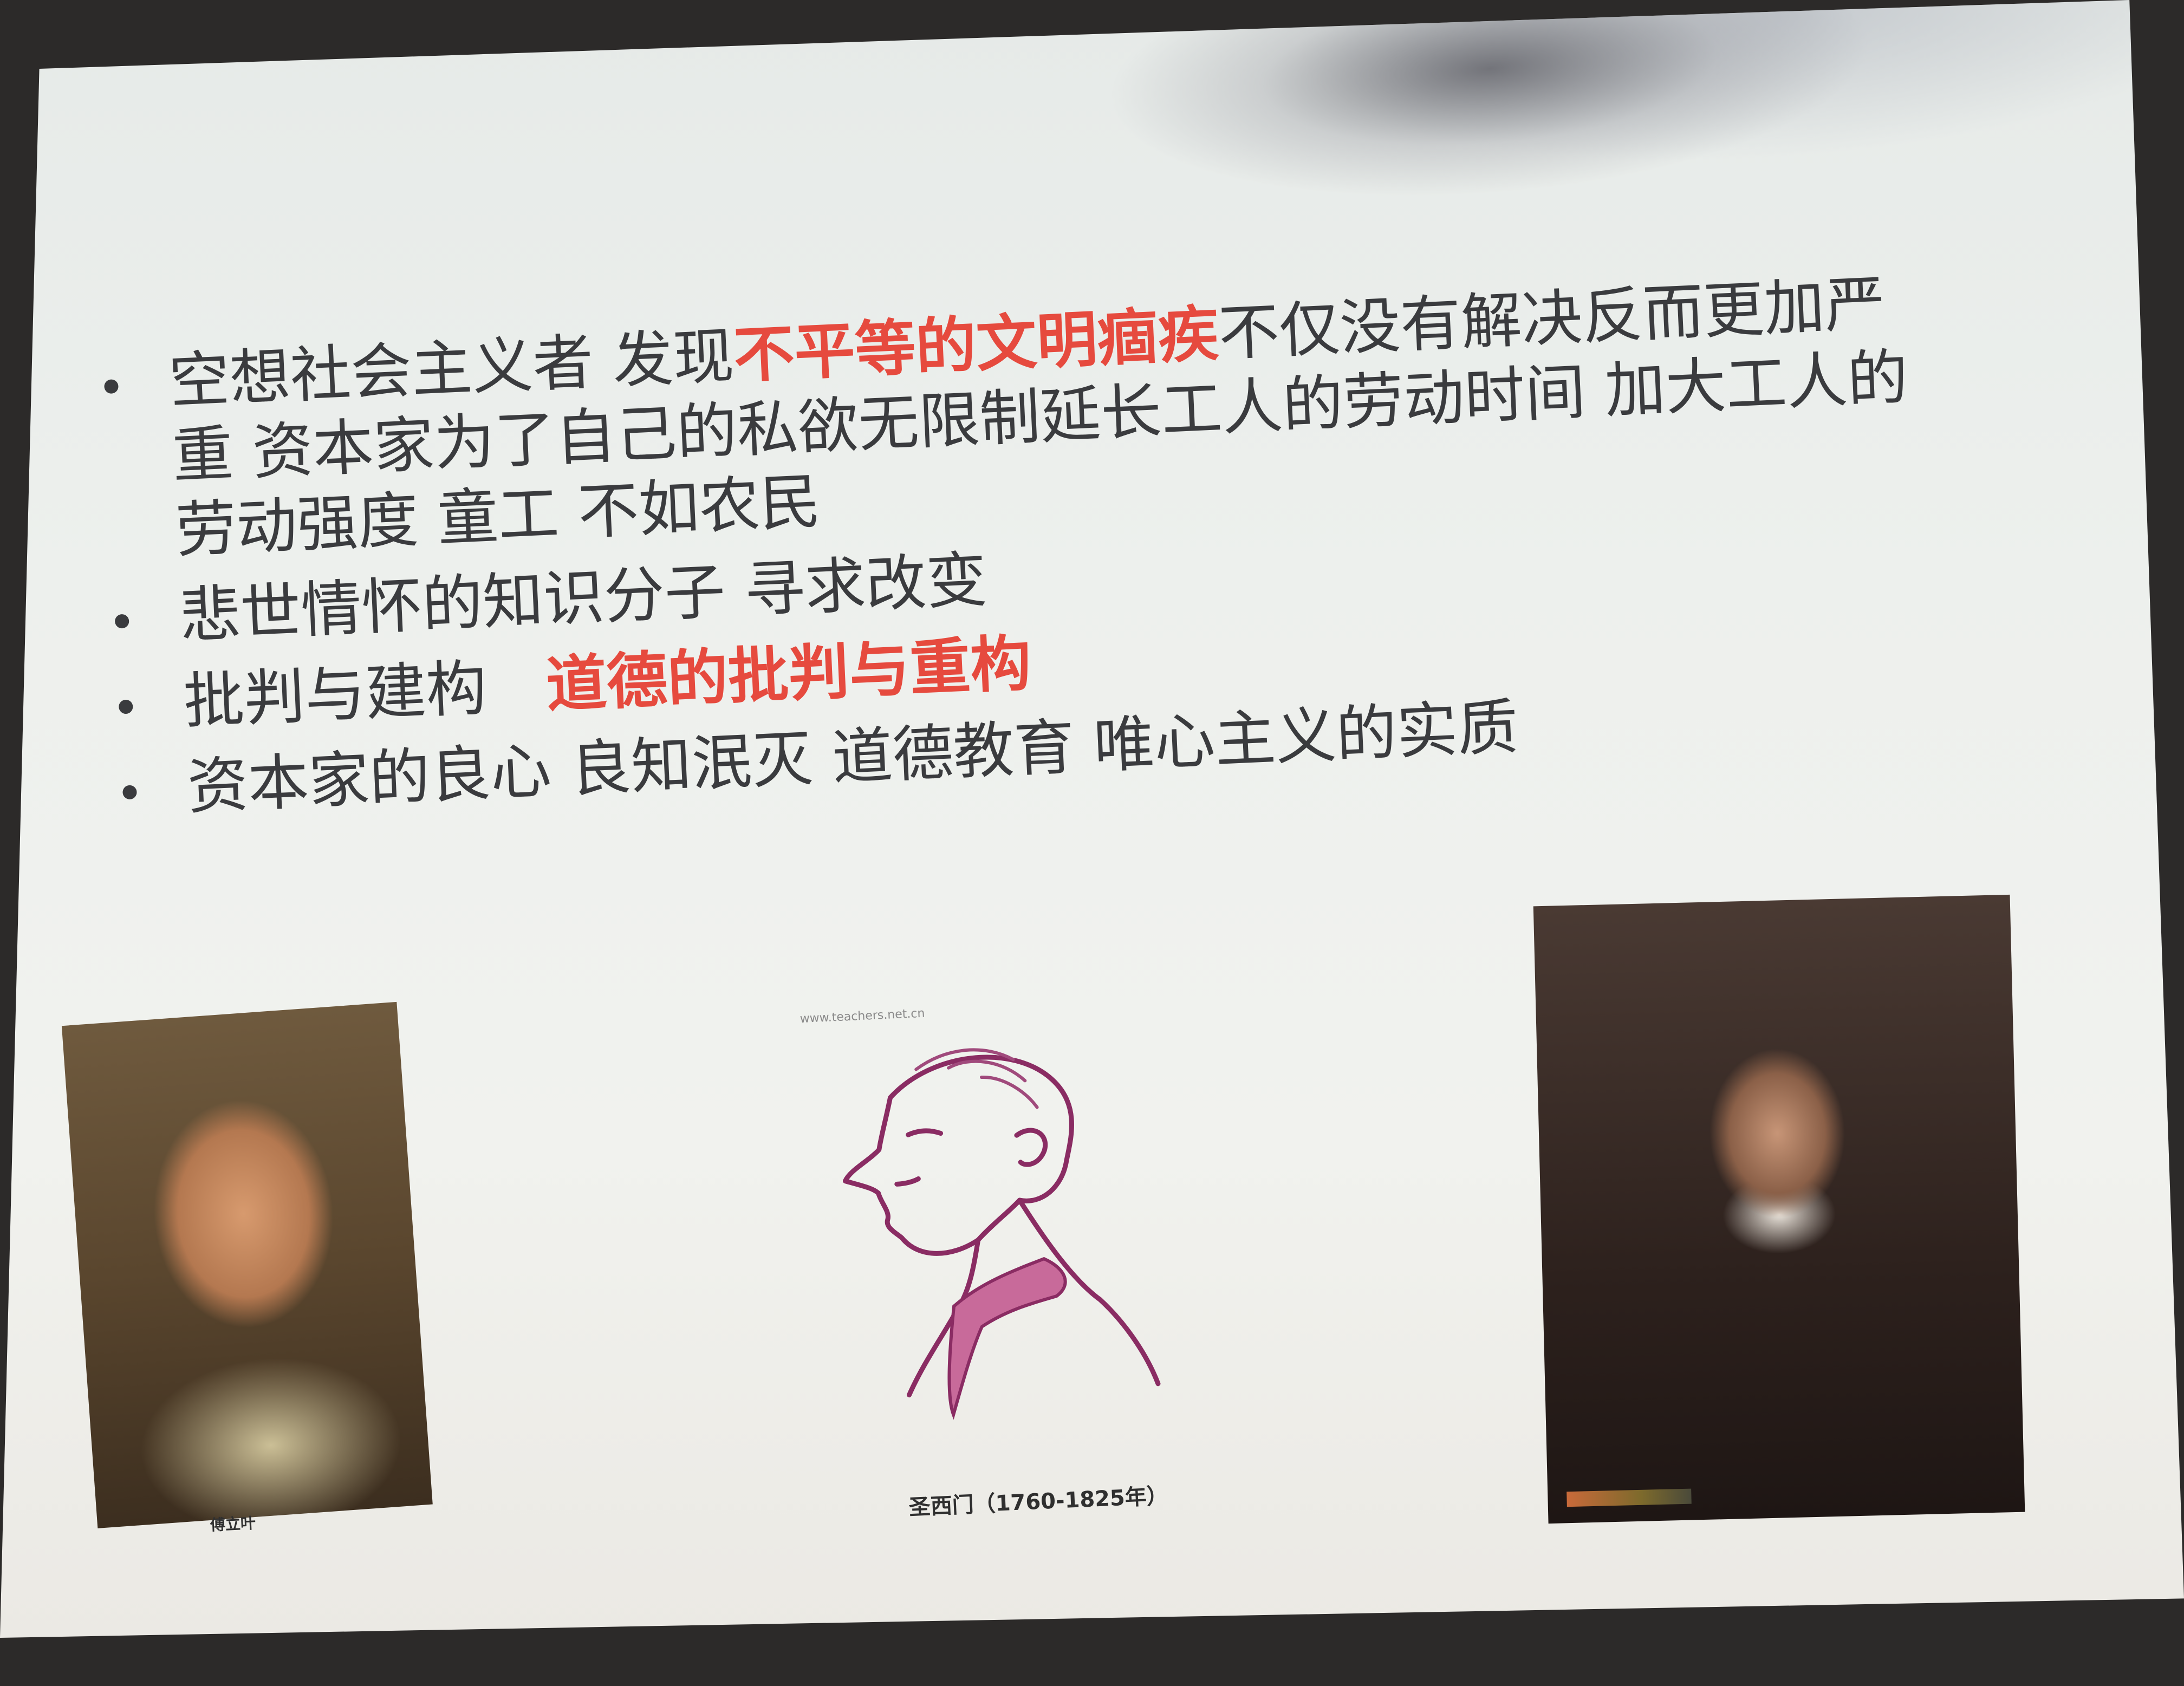 This screenshot has width=2184, height=1686. What do you see at coordinates (1629, 1498) in the screenshot?
I see `signature-mark` at bounding box center [1629, 1498].